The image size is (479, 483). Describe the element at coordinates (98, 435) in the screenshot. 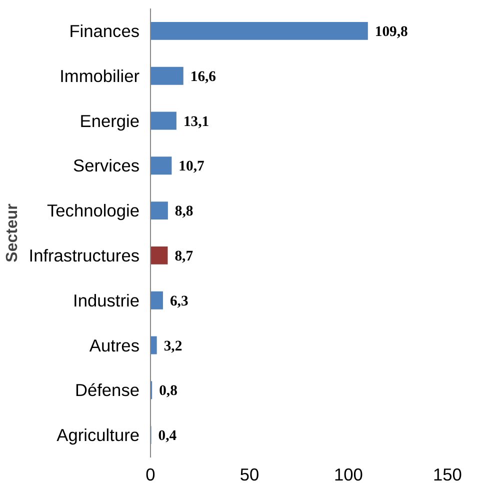

I see `y-tick-label: Agriculture` at that location.